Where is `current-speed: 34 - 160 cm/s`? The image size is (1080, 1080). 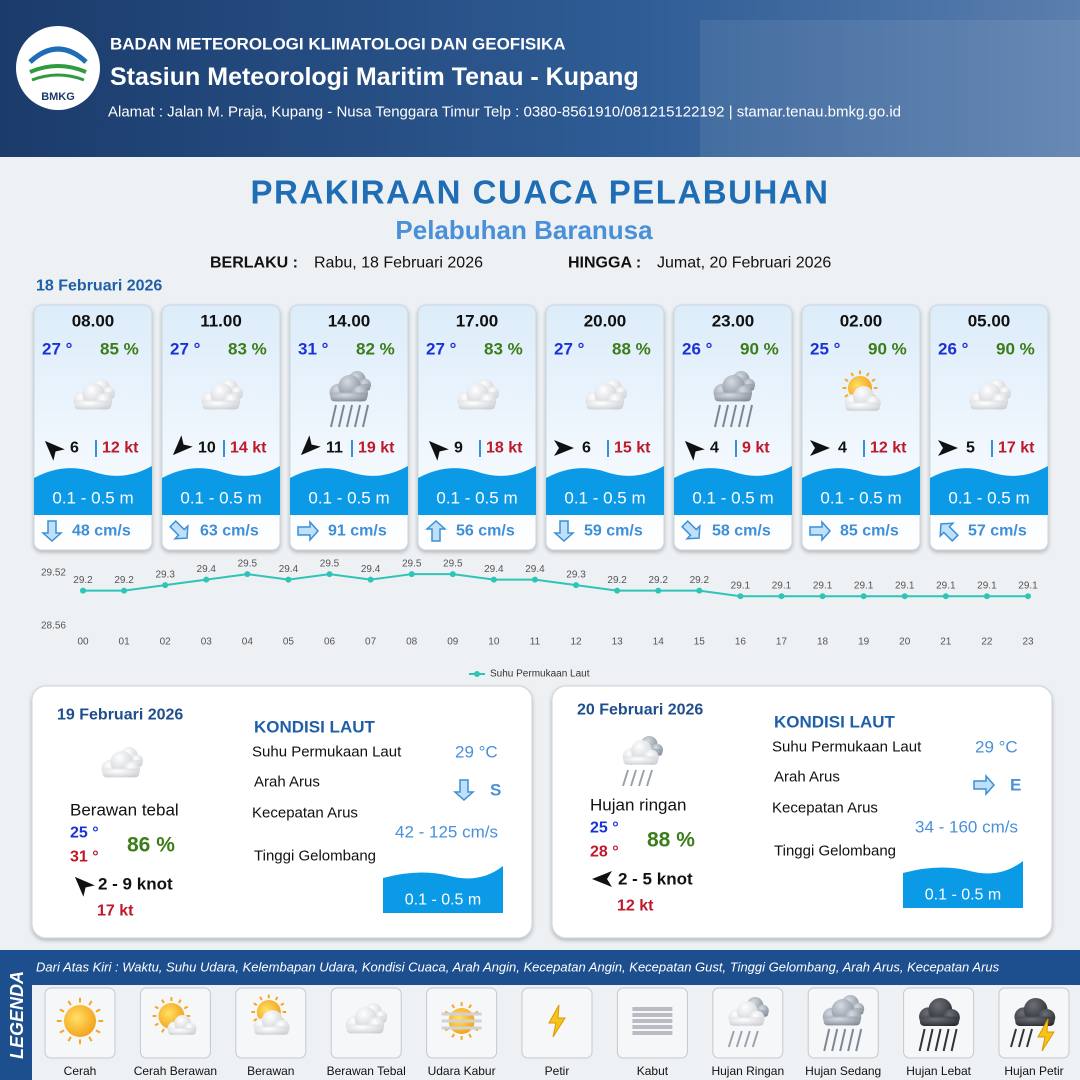
current-speed: 34 - 160 cm/s is located at coordinates (966, 827).